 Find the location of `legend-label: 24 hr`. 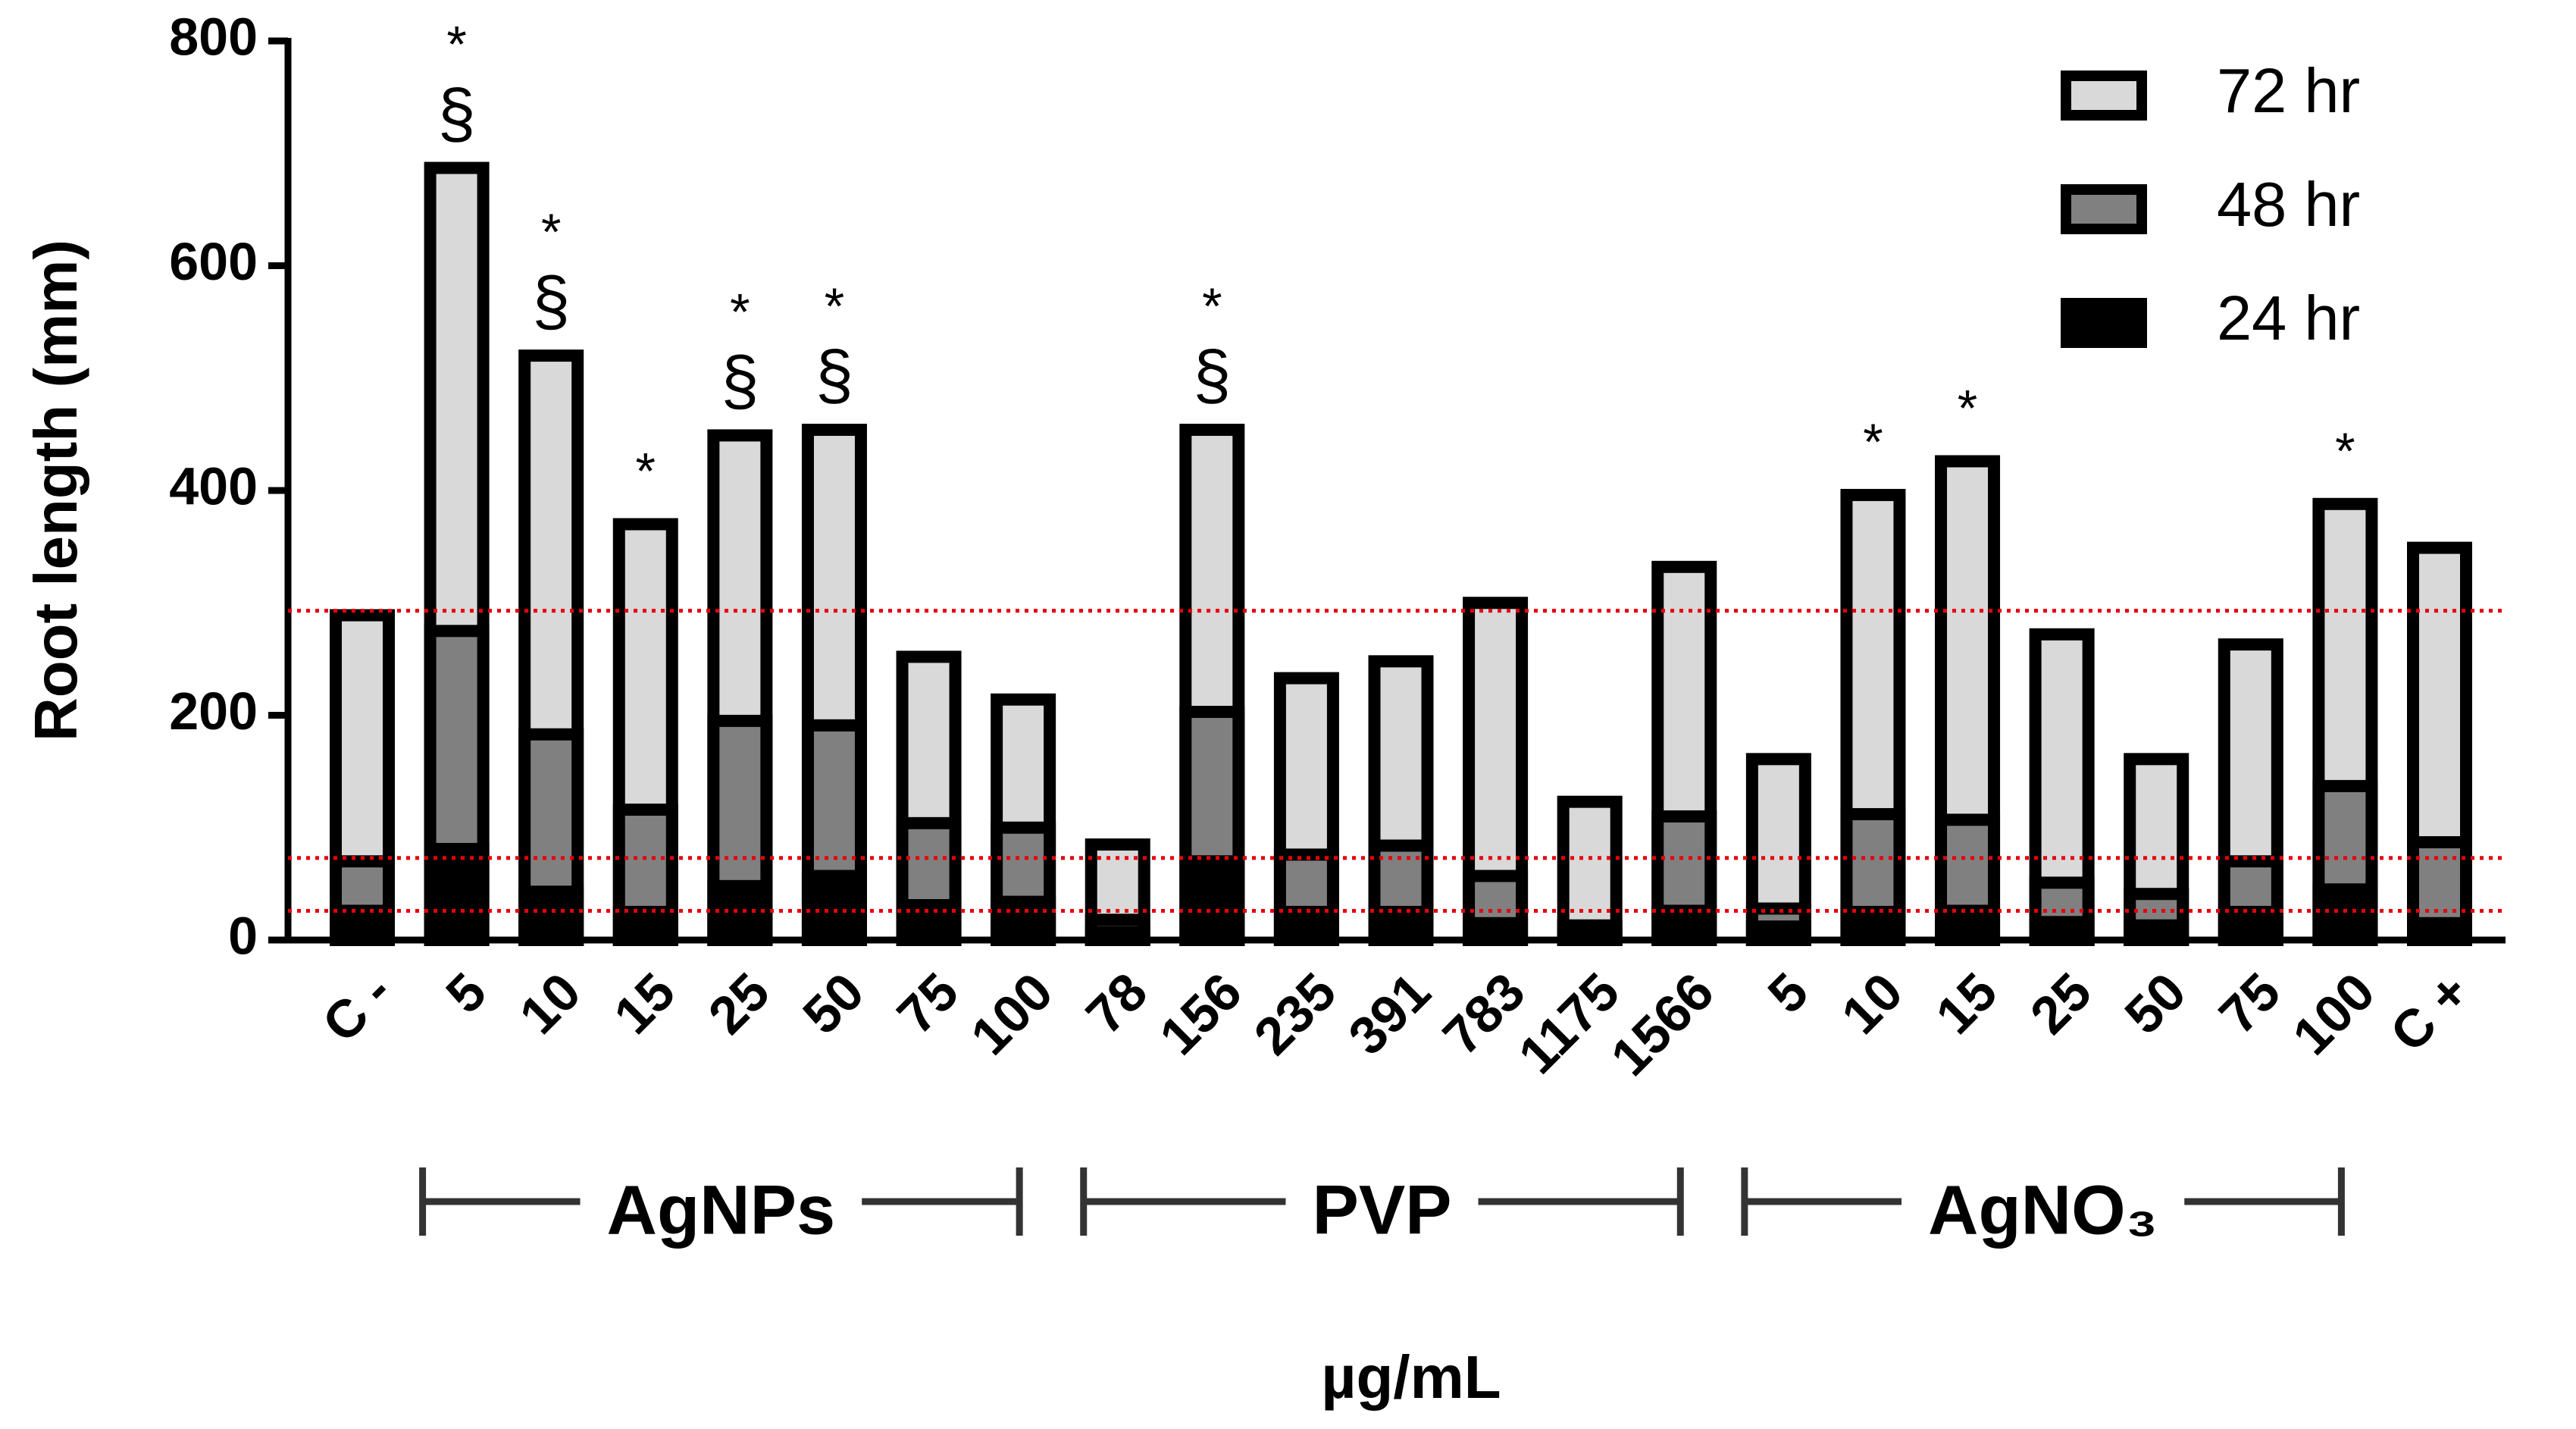

legend-label: 24 hr is located at coordinates (2288, 318).